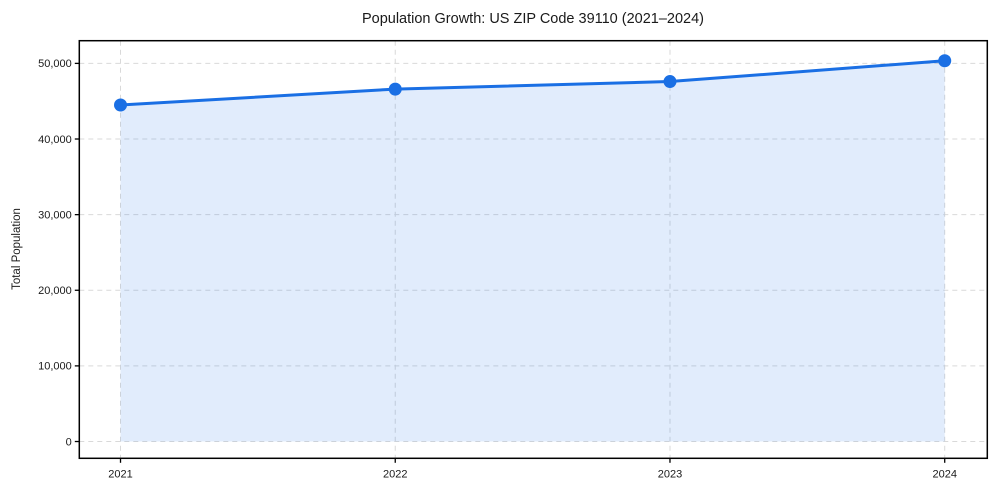 The height and width of the screenshot is (500, 1000). What do you see at coordinates (55, 291) in the screenshot?
I see `y-tick-label: 20,000` at bounding box center [55, 291].